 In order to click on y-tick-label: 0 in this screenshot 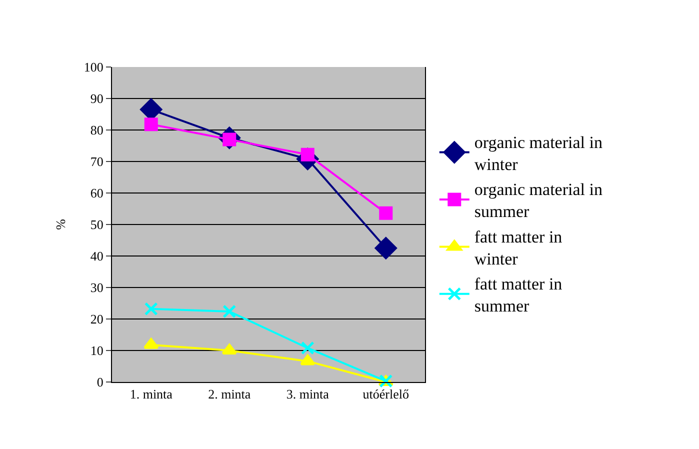, I will do `click(100, 382)`.